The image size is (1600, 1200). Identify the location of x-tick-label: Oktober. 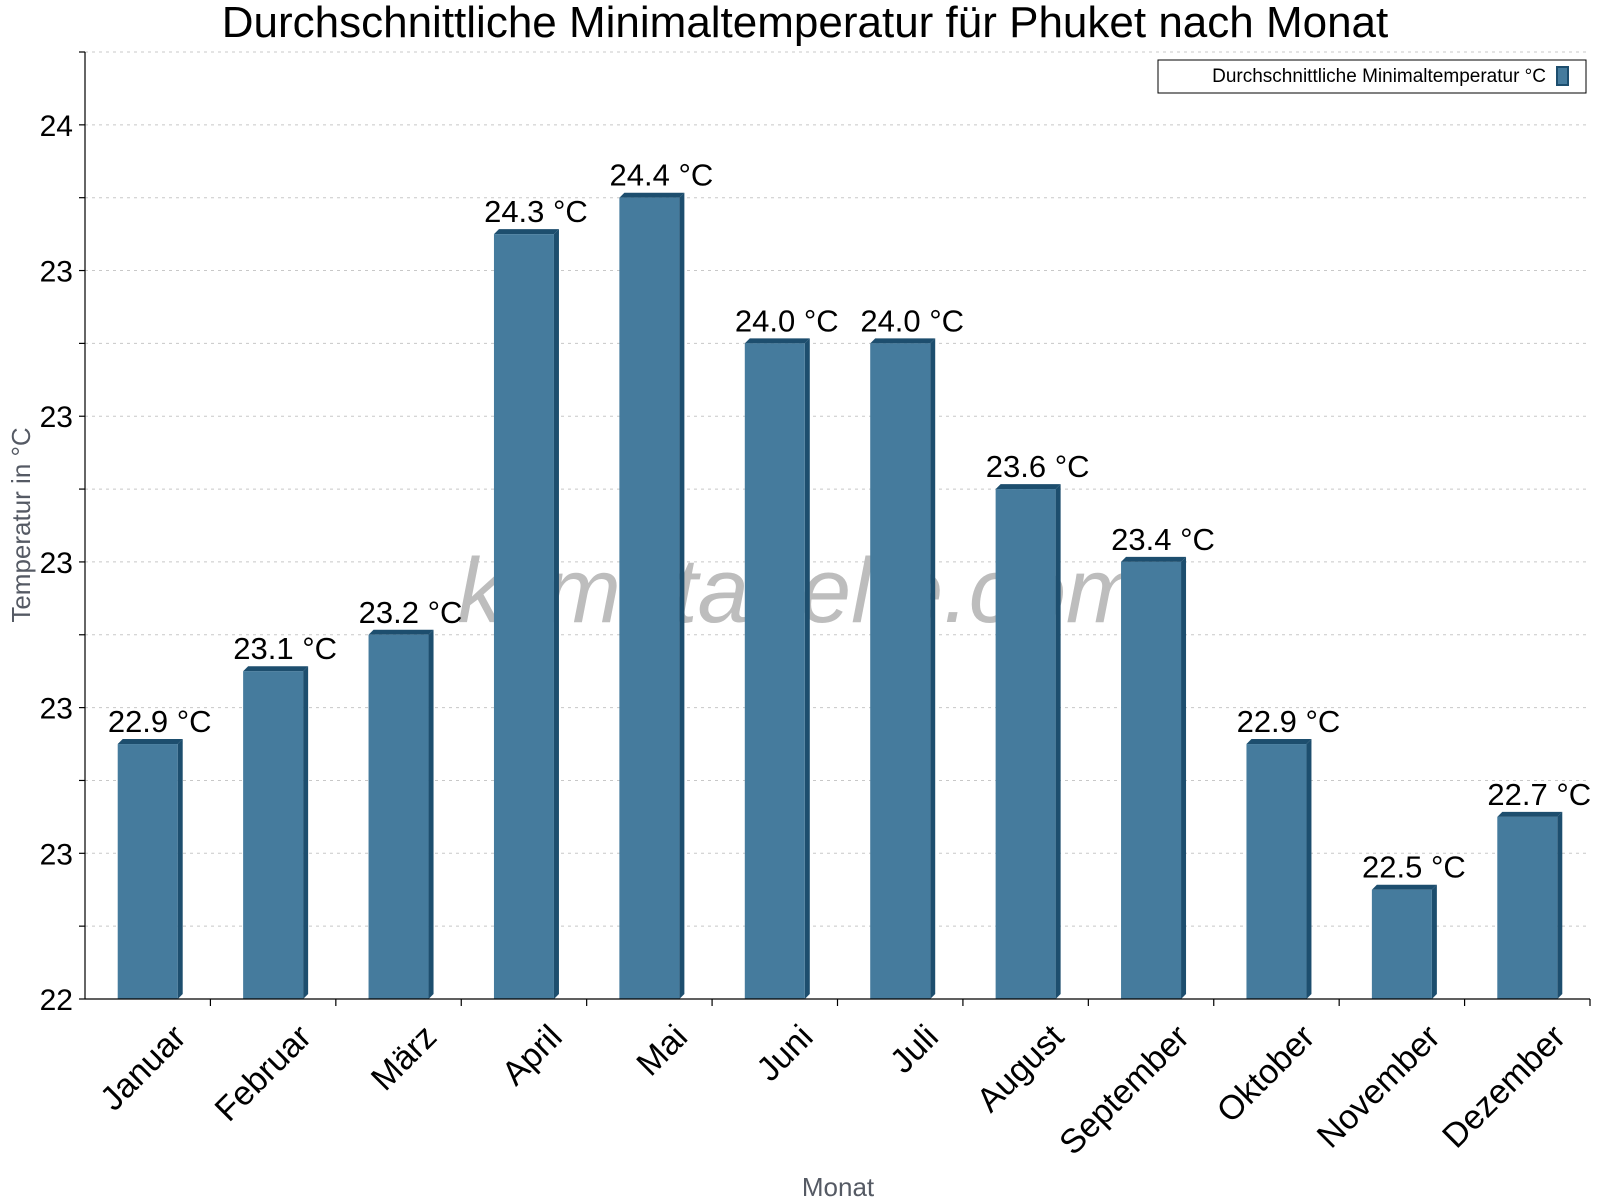
(1266, 1074).